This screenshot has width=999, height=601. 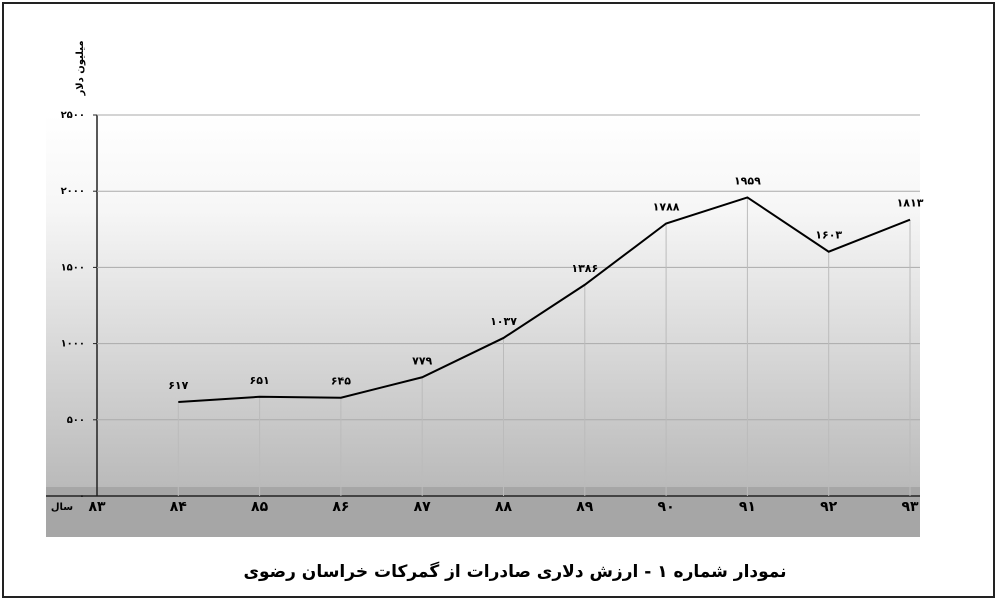 I want to click on x-tick-label: ۹۰, so click(x=666, y=507).